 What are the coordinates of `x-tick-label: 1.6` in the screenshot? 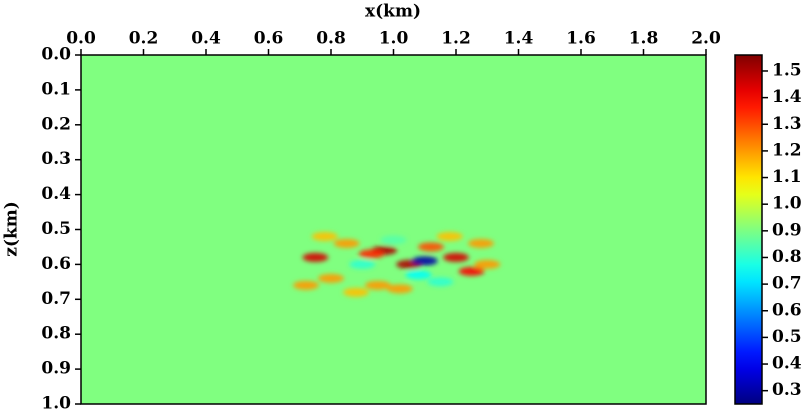 It's located at (581, 39).